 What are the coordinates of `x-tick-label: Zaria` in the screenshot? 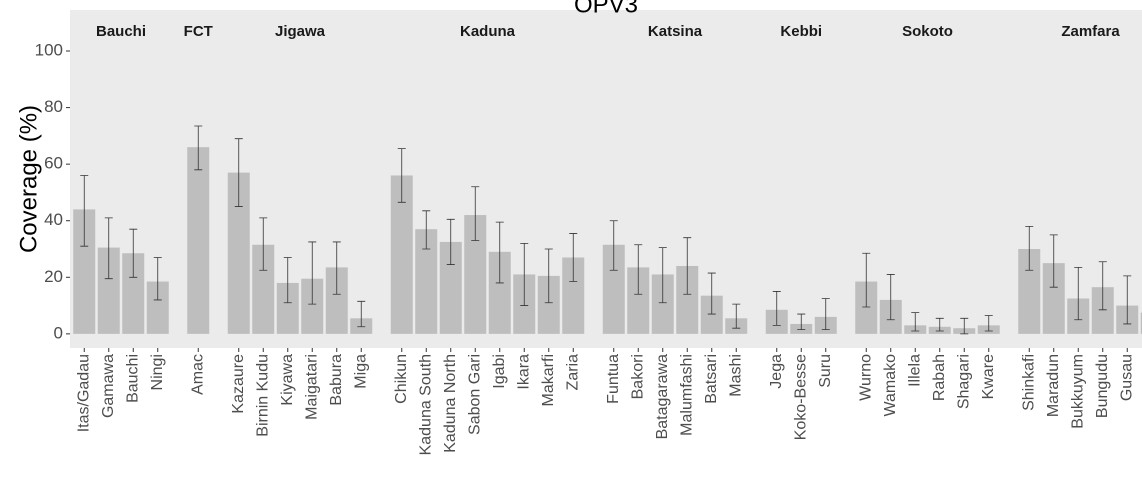 It's located at (572, 372).